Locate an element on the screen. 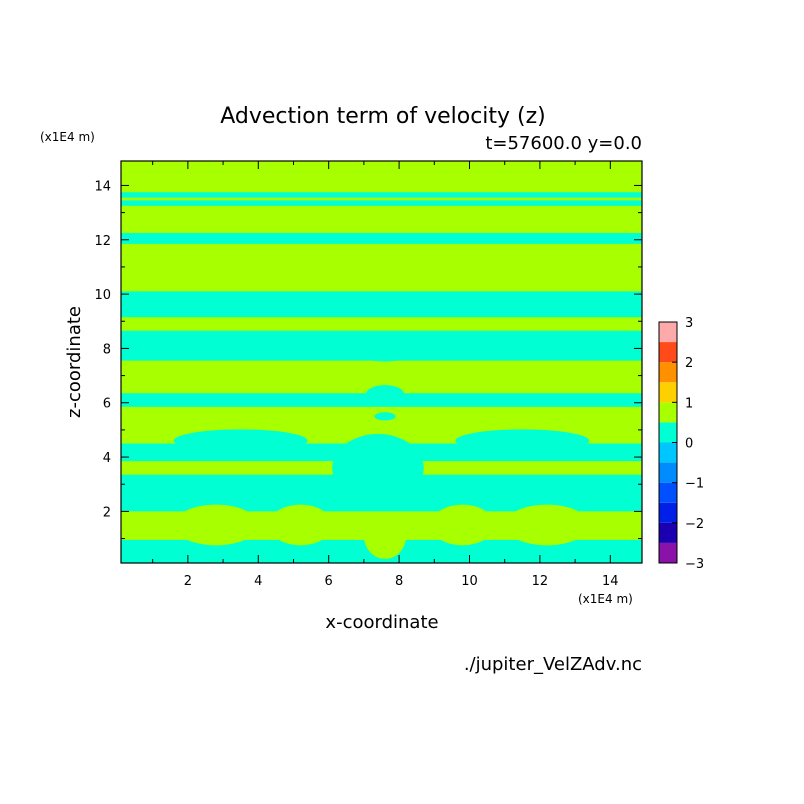 The width and height of the screenshot is (804, 804). x-unit-label: (x1E4 m) is located at coordinates (605, 599).